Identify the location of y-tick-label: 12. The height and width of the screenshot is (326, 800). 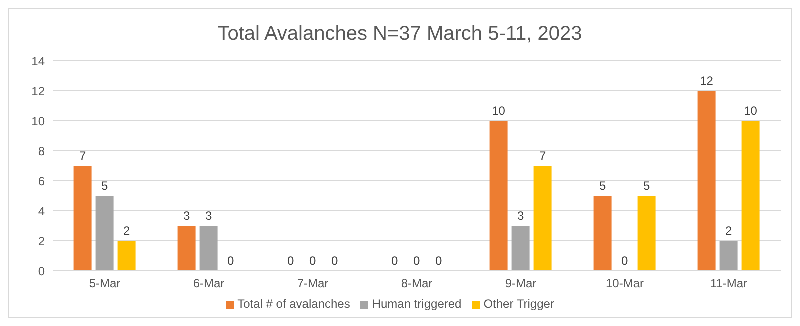
(39, 91).